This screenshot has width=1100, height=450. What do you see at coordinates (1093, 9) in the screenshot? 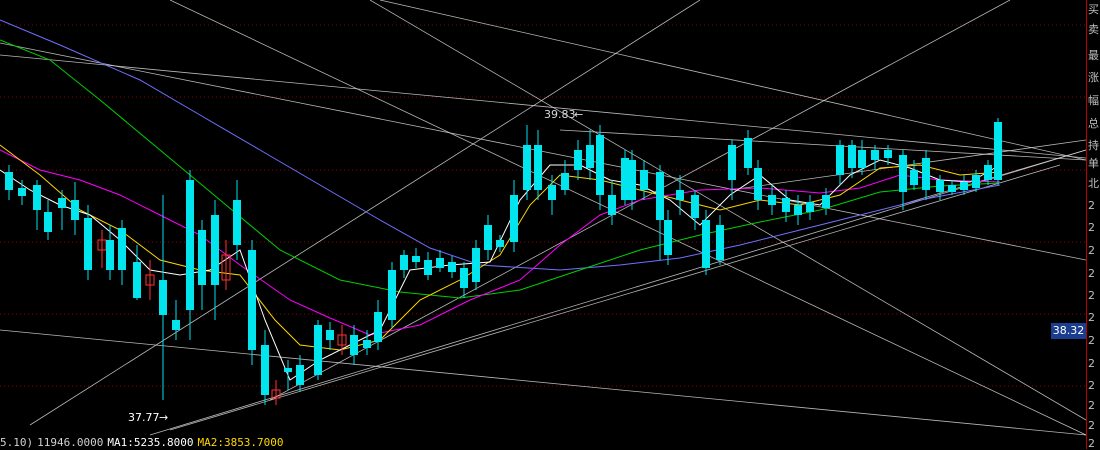
I see `side-panel-char: 买` at bounding box center [1093, 9].